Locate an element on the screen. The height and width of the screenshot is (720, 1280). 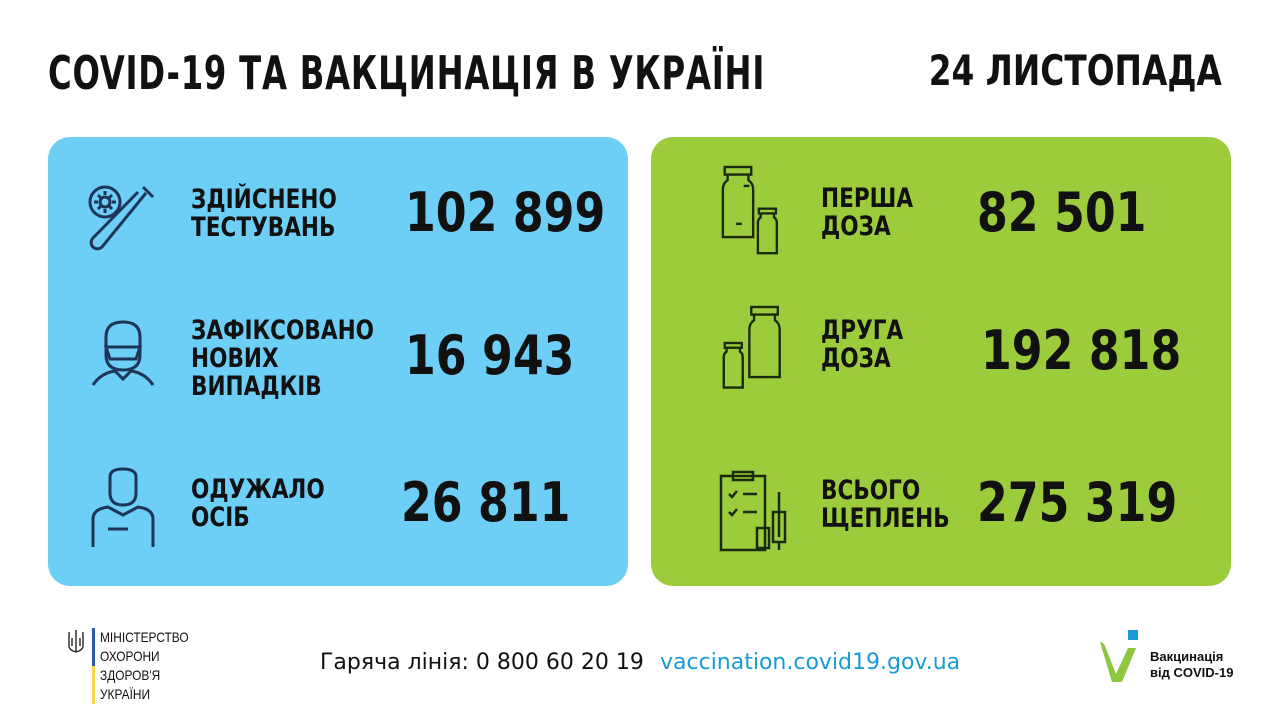
vaccination-campaign-logo: Вакцинація від COVID-19 is located at coordinates (1178, 658).